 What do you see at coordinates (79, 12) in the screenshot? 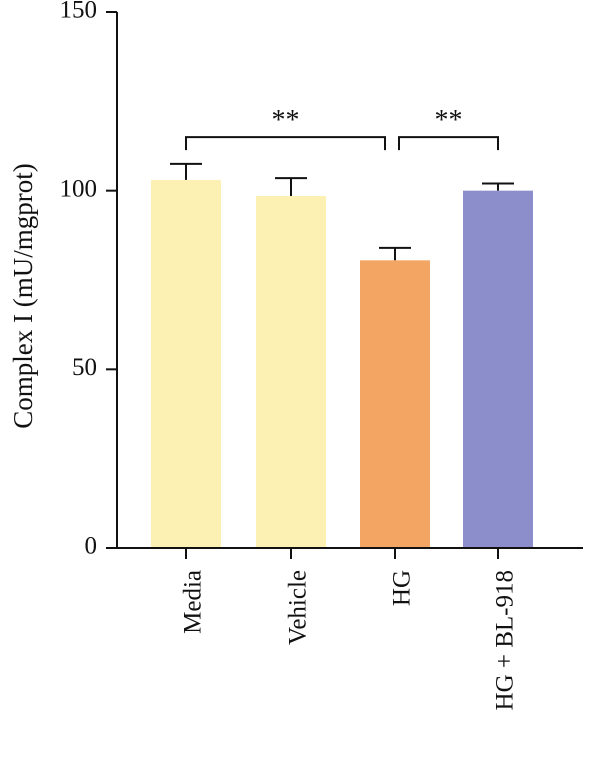
I see `y-tick-label: 150` at bounding box center [79, 12].